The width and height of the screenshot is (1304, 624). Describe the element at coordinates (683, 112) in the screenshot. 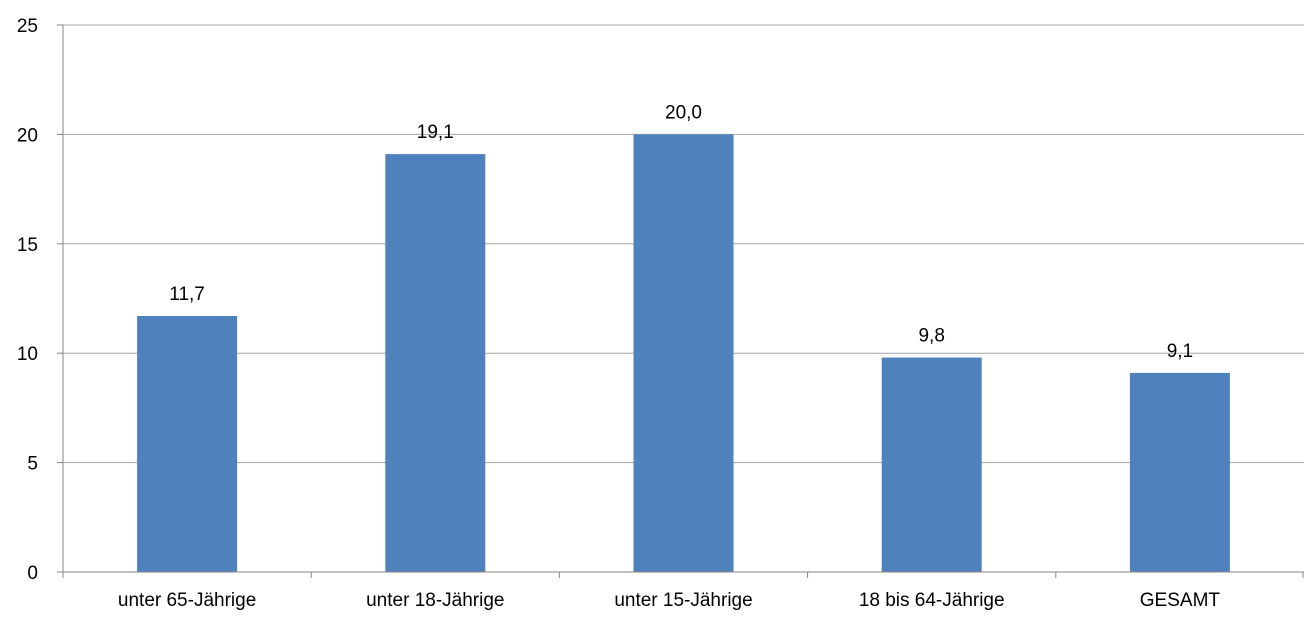

I see `data-label: 20,0` at that location.